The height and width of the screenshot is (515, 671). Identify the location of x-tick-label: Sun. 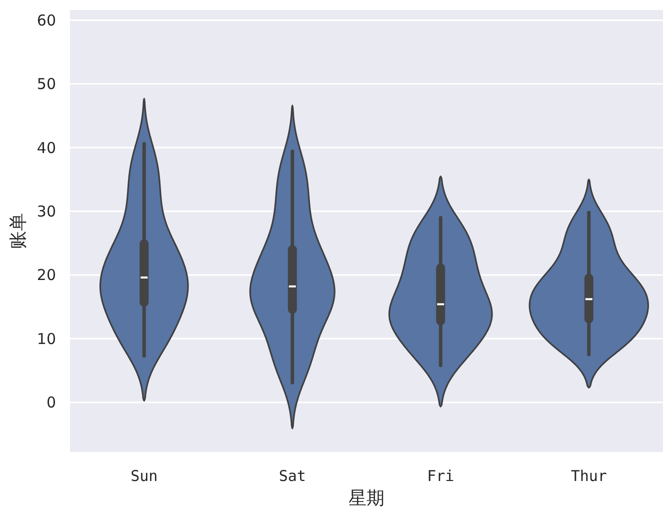
(144, 476).